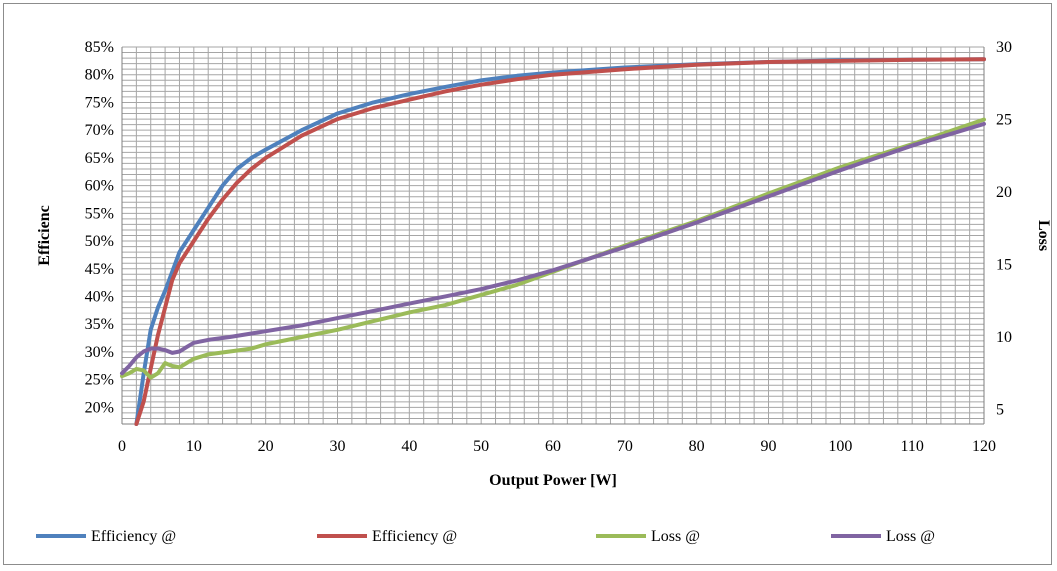  What do you see at coordinates (409, 446) in the screenshot?
I see `x-tick-label: 40` at bounding box center [409, 446].